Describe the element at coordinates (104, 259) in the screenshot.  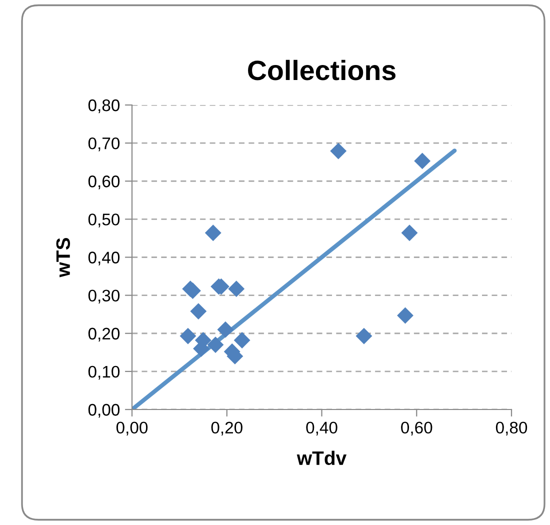
I see `y-tick-label: 0,40` at that location.